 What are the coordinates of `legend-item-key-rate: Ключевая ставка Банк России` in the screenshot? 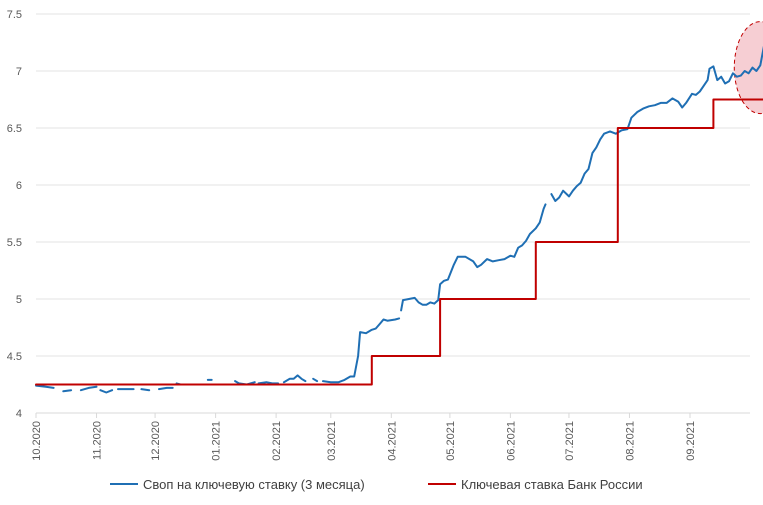 It's located at (535, 484).